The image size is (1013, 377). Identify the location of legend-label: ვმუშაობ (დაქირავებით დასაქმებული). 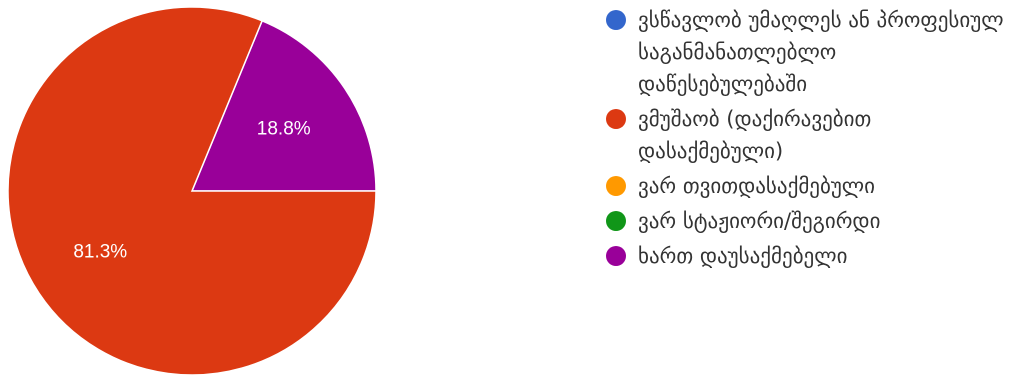
(755, 135).